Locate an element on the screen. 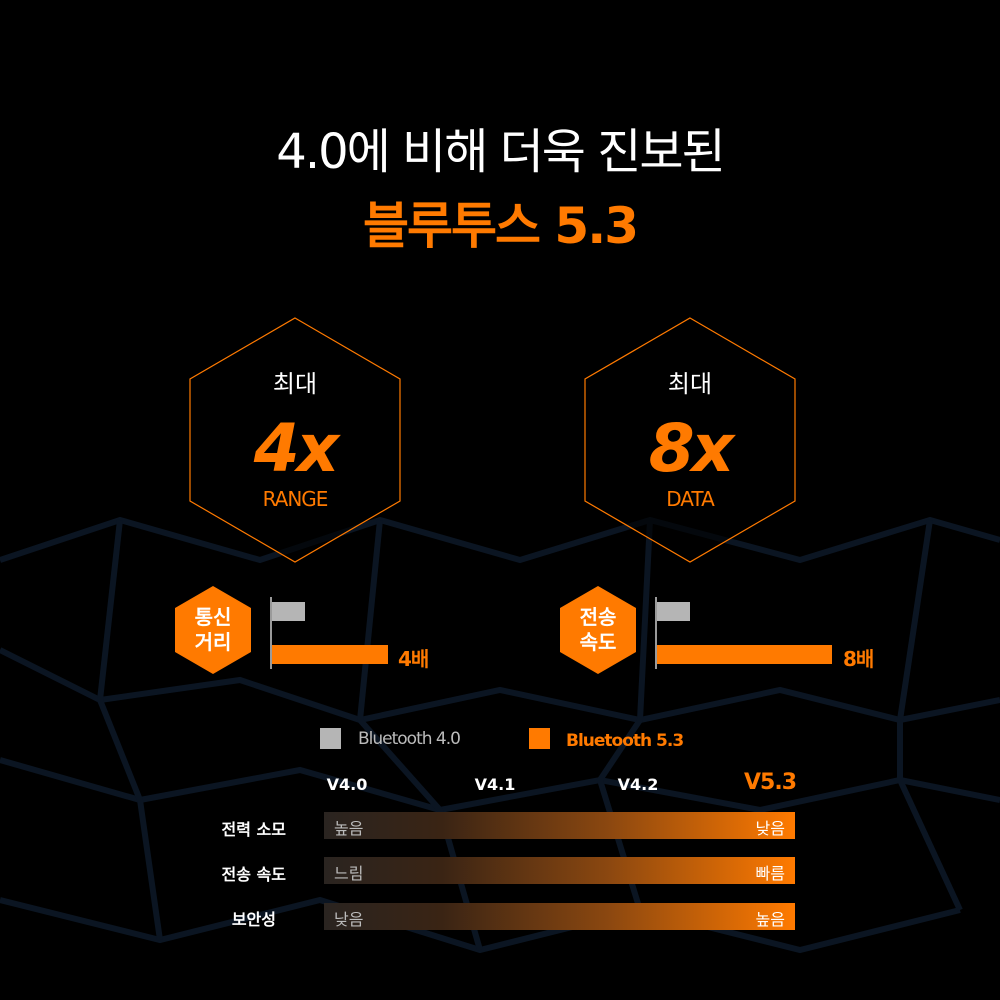 This screenshot has height=1000, width=1000. version-label: V4.0 is located at coordinates (347, 784).